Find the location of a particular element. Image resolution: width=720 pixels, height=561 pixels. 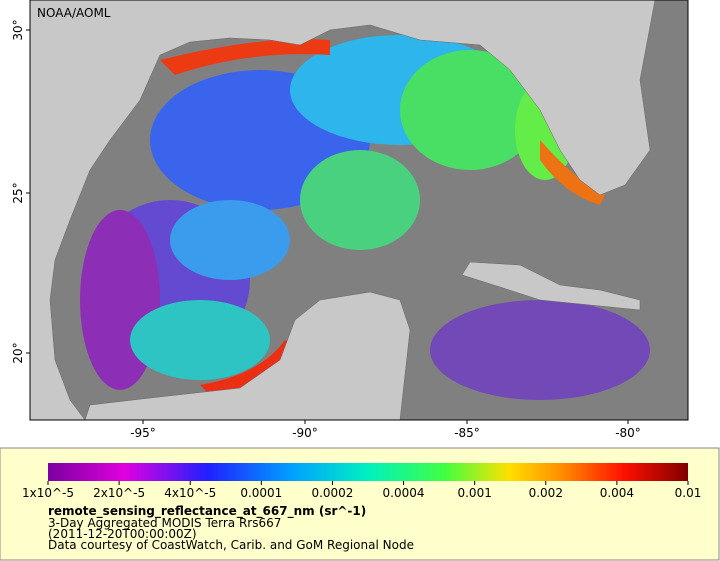

legend-line: (2011-12-20T00:00:00Z) is located at coordinates (122, 534).